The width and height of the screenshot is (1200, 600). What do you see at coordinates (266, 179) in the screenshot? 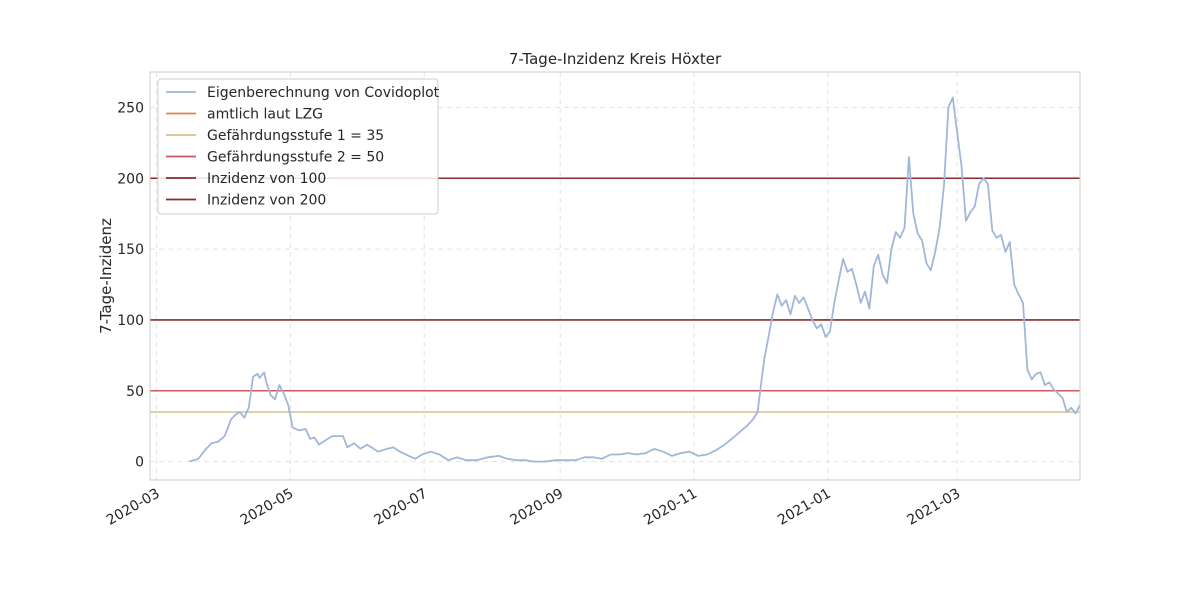
I see `legend-label-inz100: Inzidenz von 100` at bounding box center [266, 179].